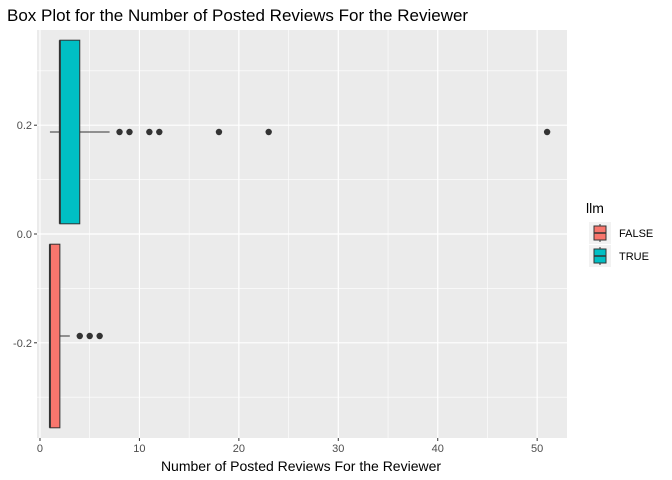 This screenshot has width=672, height=480. Describe the element at coordinates (537, 449) in the screenshot. I see `x-tick-label: 50` at that location.